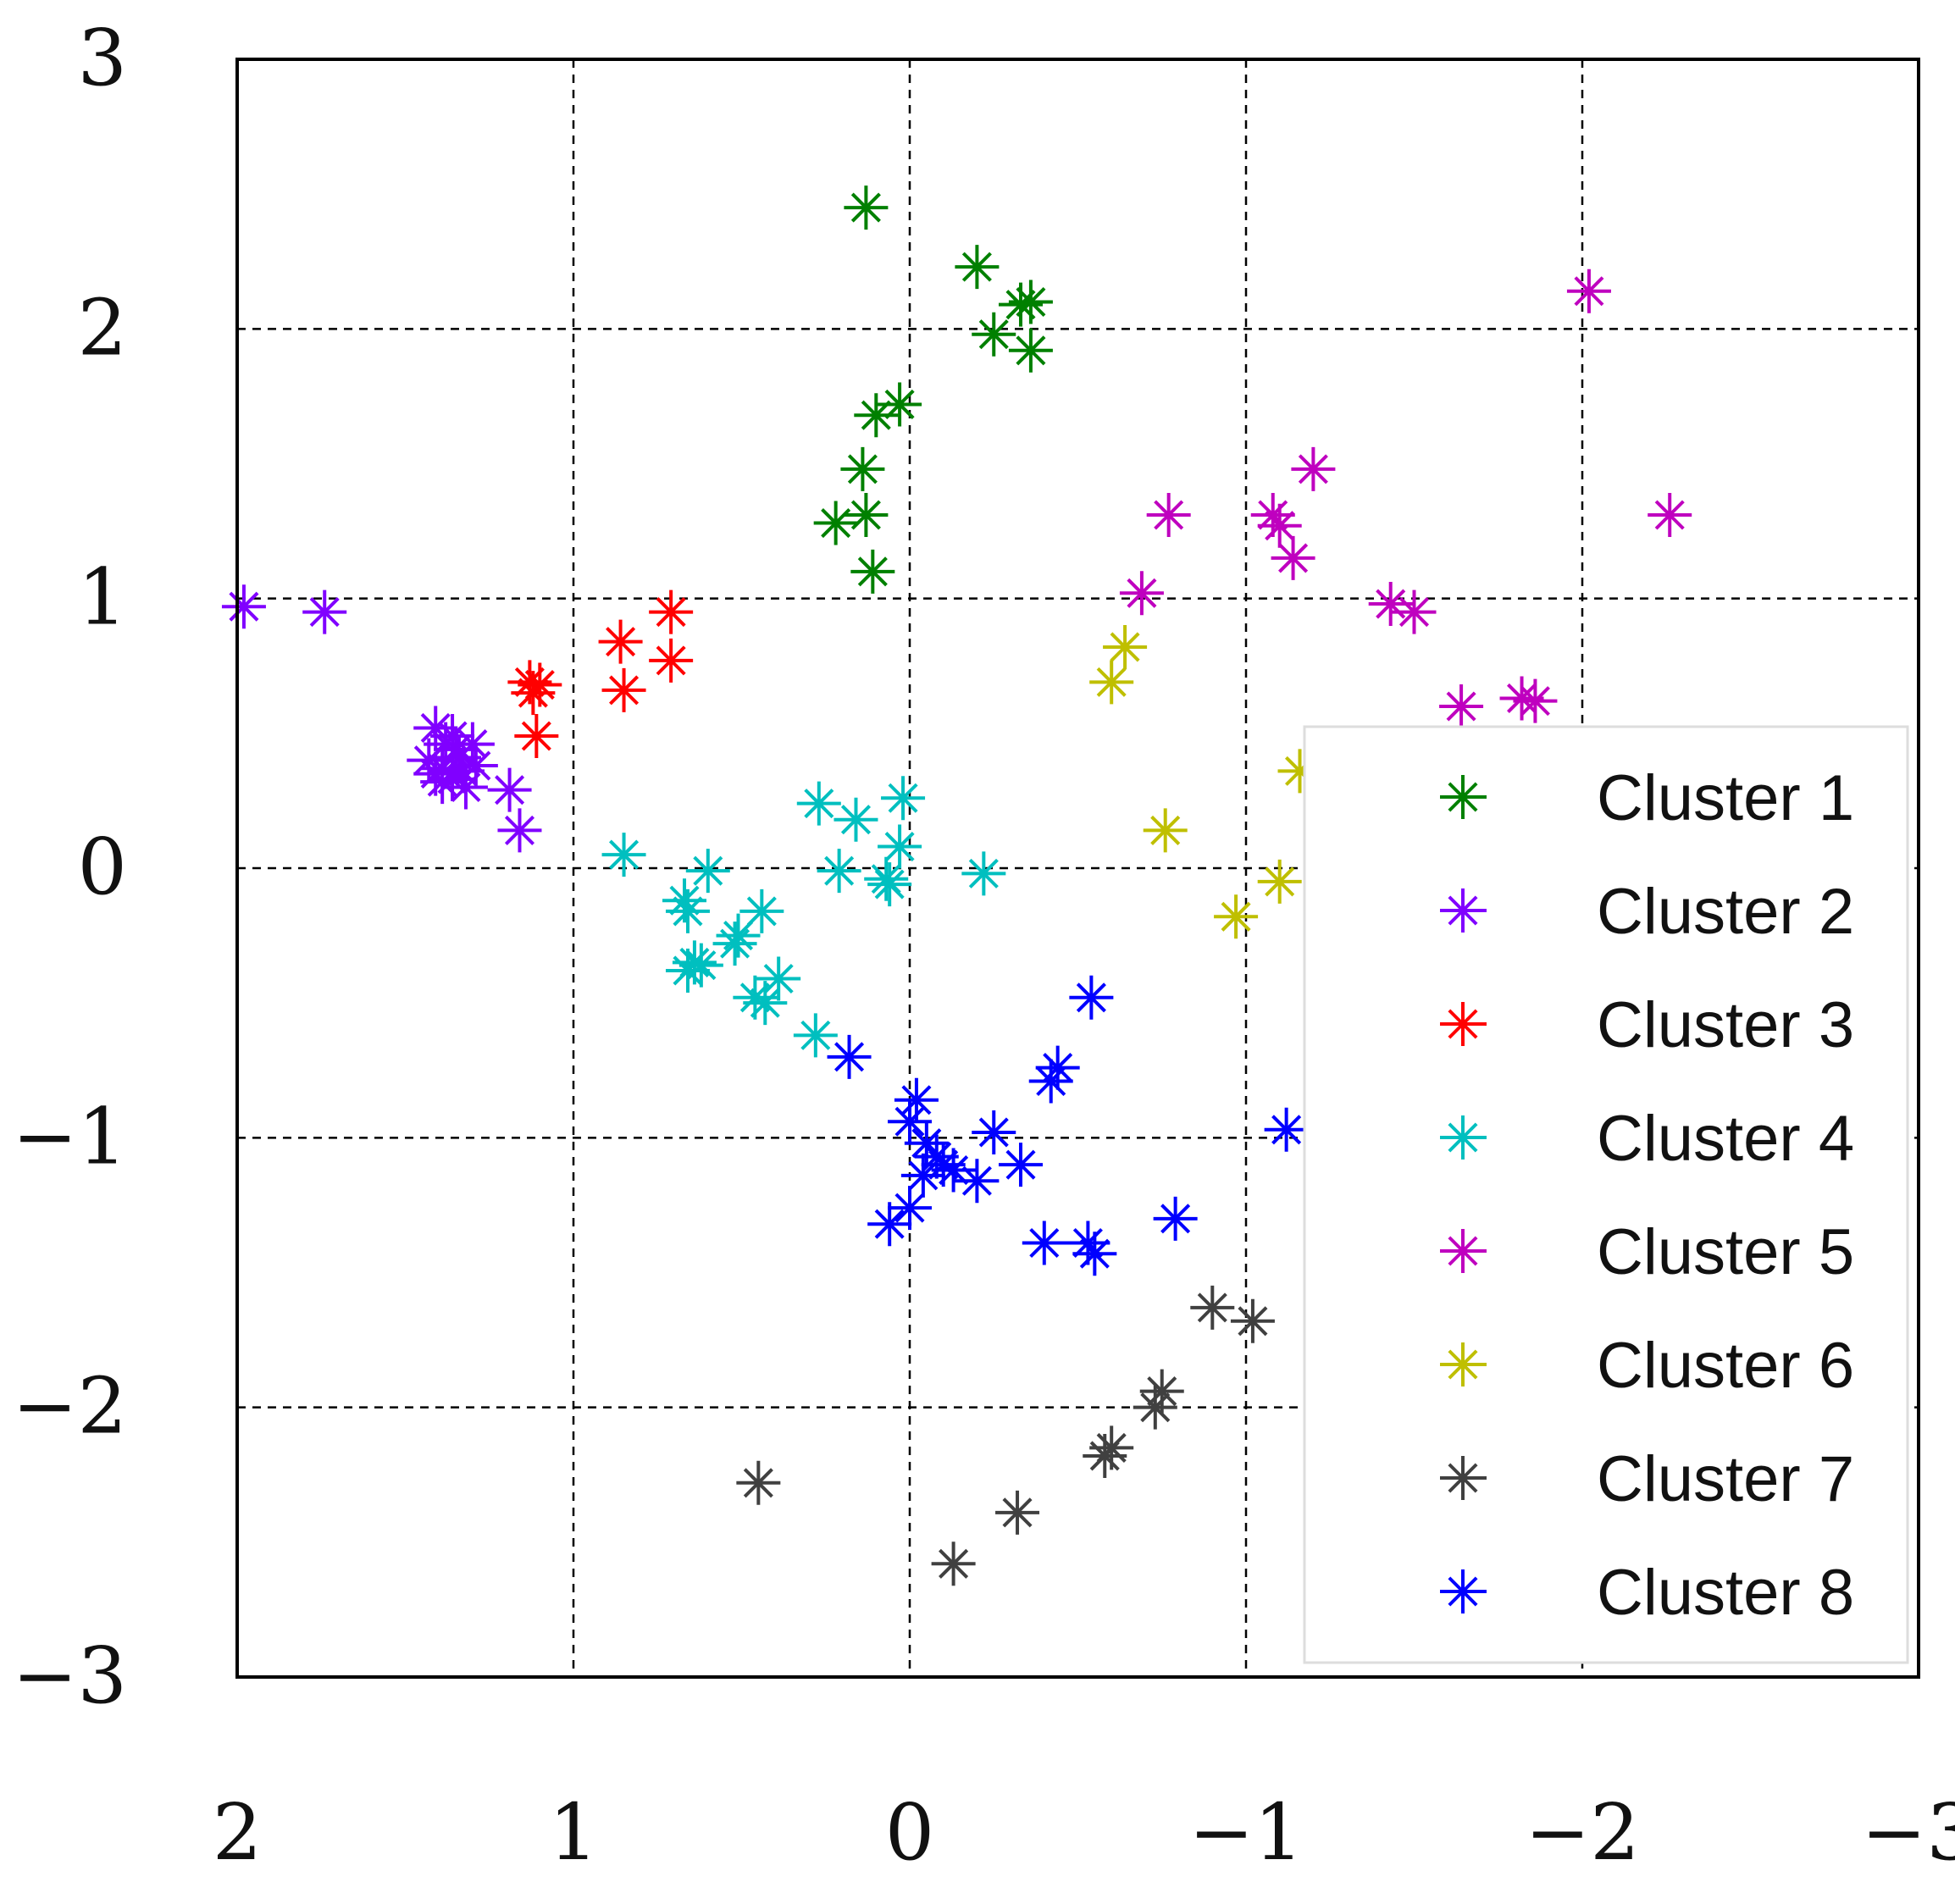  I want to click on x-axis-tick-labels: 2 1 0 −1 −2 −3, so click(1084, 1832).